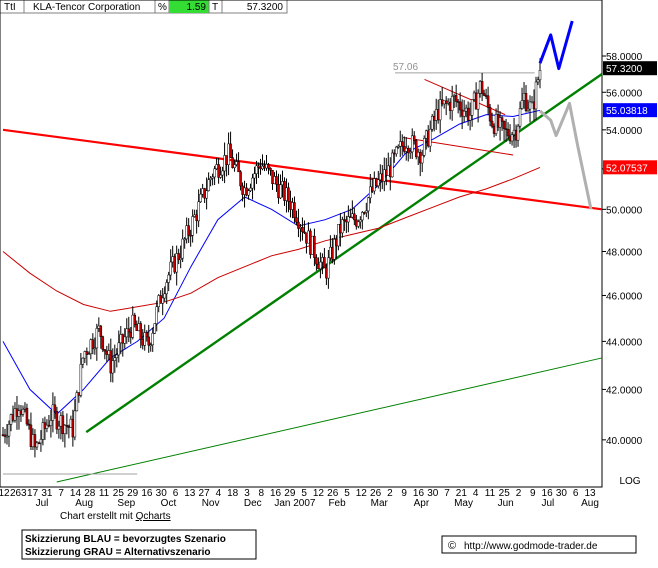 The image size is (658, 568). What do you see at coordinates (531, 546) in the screenshot?
I see `watermark-url: http://www.godmode-trader.de` at bounding box center [531, 546].